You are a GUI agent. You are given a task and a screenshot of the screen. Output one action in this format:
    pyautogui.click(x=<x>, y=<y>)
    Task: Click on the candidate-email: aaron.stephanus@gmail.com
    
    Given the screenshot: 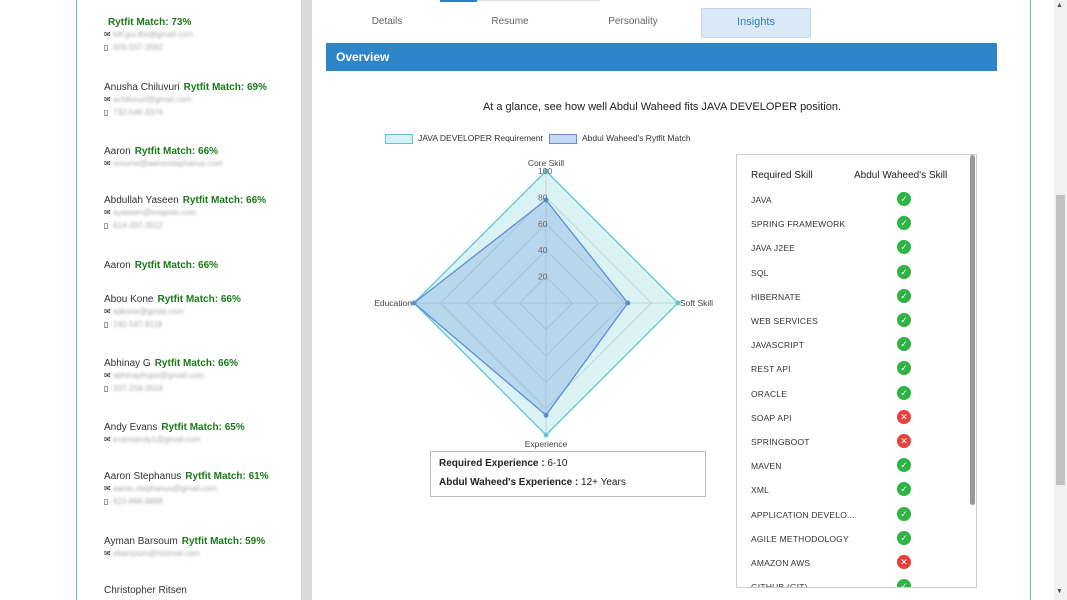 What is the action you would take?
    pyautogui.click(x=165, y=488)
    